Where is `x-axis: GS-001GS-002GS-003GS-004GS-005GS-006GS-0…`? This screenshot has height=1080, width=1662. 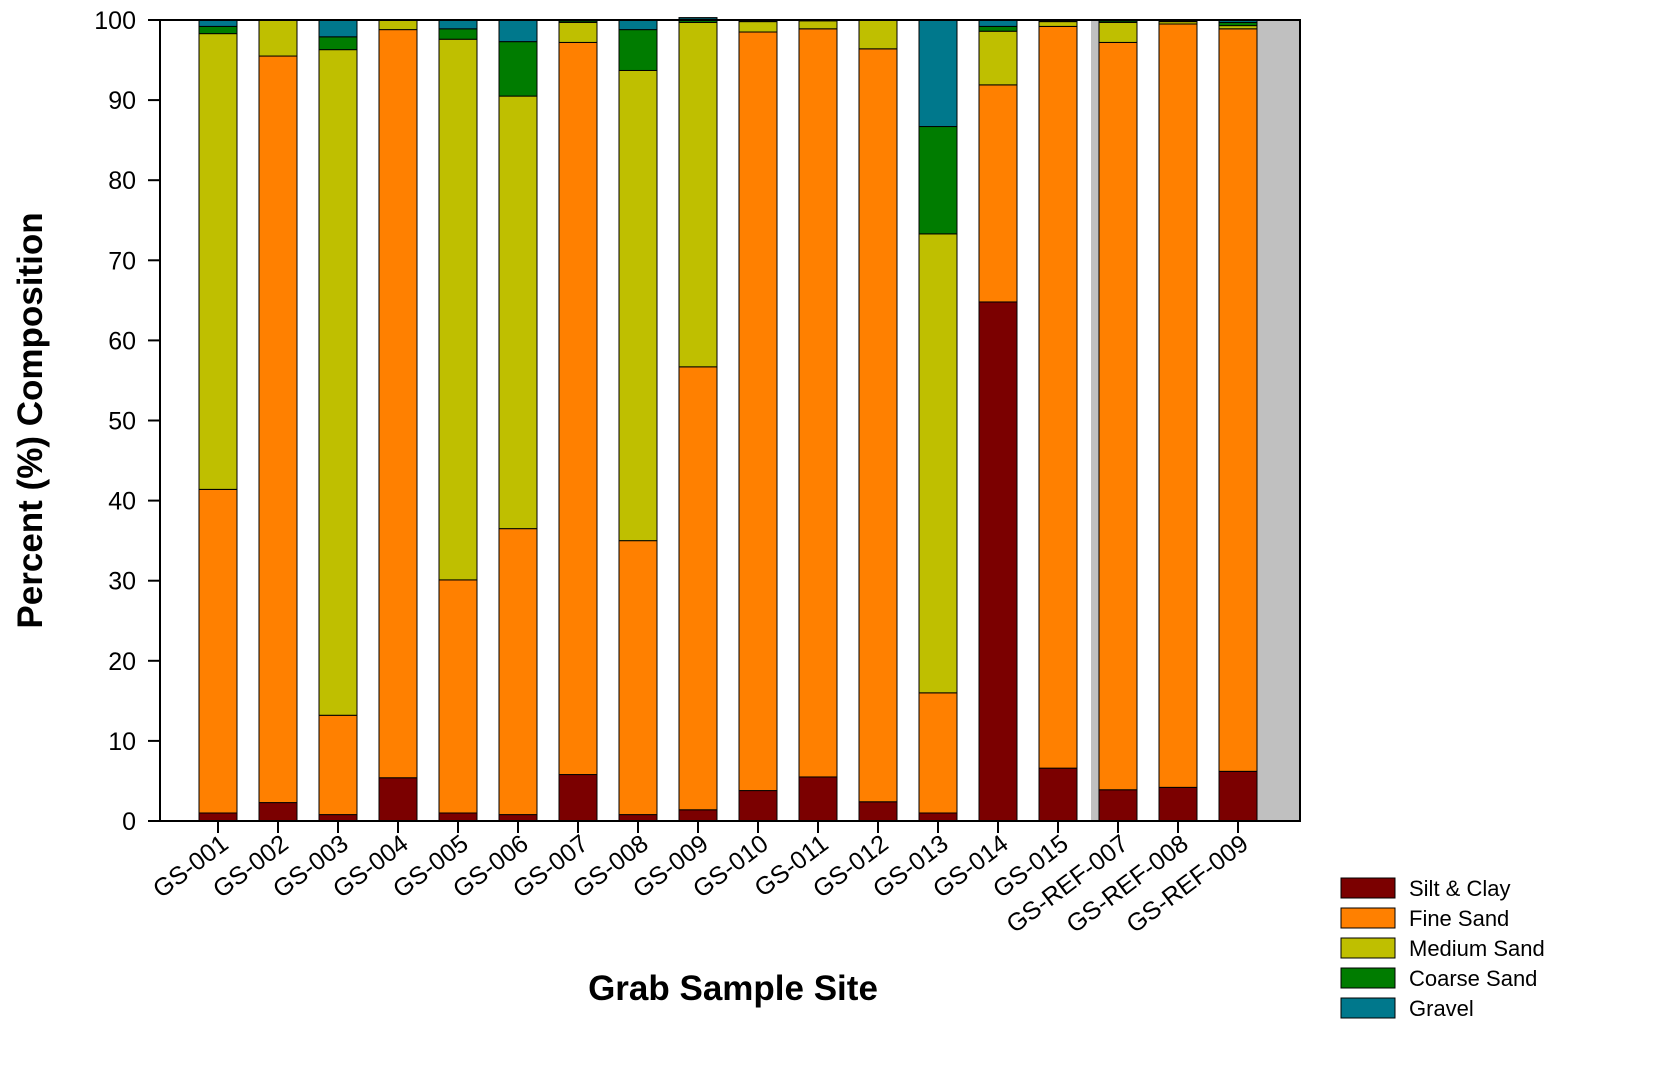
x-axis: GS-001GS-002GS-003GS-004GS-005GS-006GS-0… is located at coordinates (701, 880).